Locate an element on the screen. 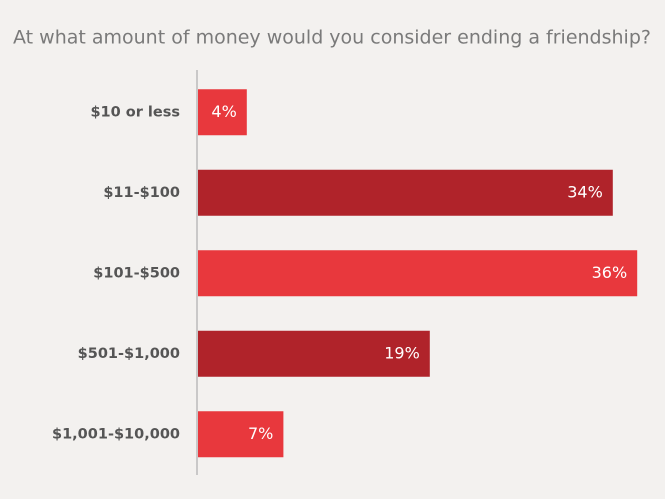 This screenshot has width=665, height=499. value-label: 36% is located at coordinates (610, 272).